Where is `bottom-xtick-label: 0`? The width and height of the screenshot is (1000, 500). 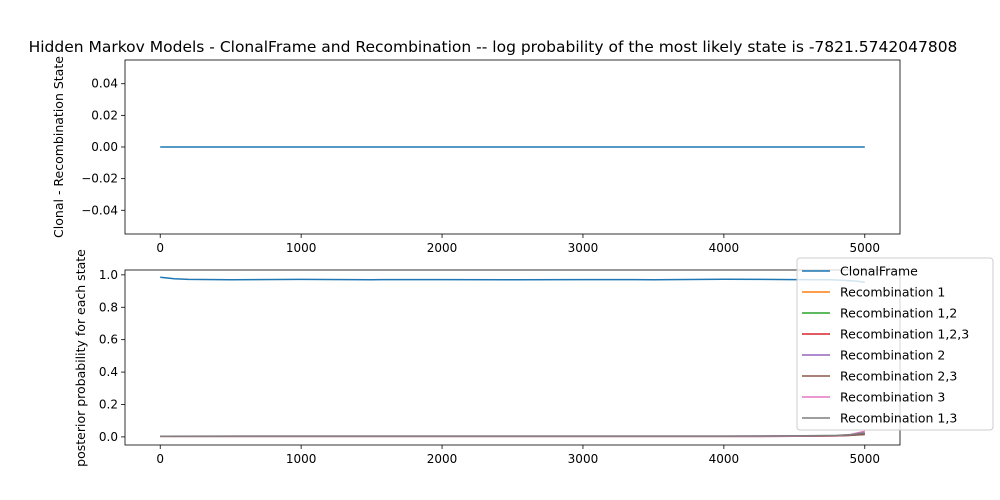
bottom-xtick-label: 0 is located at coordinates (160, 459).